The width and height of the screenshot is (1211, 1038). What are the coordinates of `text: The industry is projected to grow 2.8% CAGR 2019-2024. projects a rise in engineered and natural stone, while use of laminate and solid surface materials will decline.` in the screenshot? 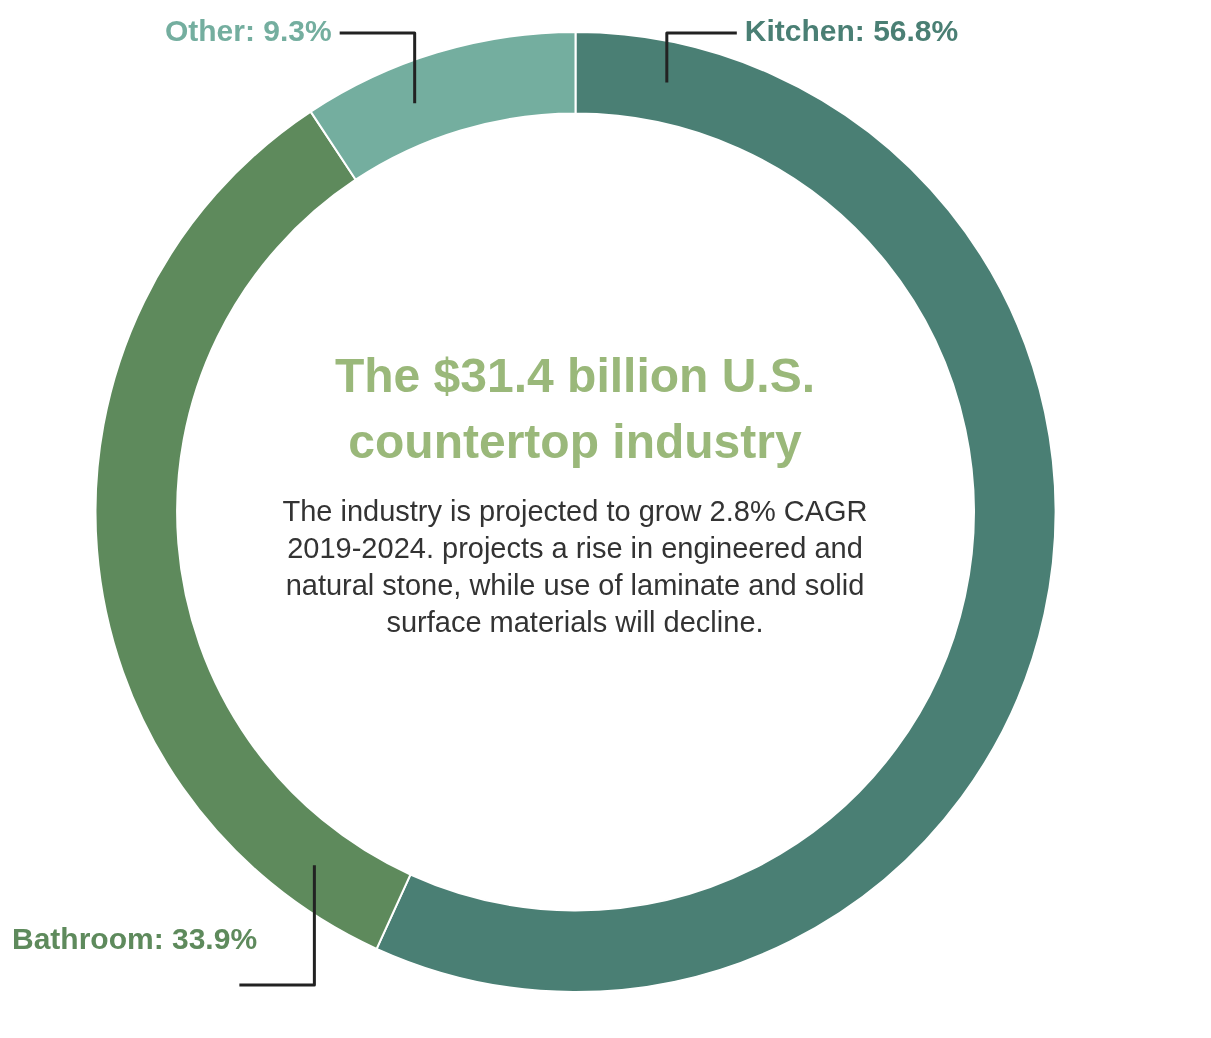 It's located at (575, 567).